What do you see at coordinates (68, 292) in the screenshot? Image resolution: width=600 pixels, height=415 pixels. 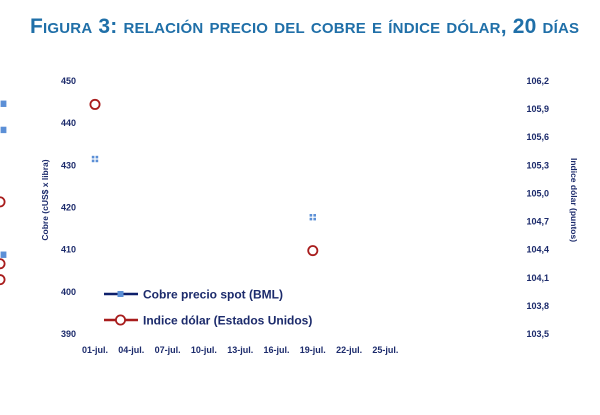 I see `y-left-tick-label: 400` at bounding box center [68, 292].